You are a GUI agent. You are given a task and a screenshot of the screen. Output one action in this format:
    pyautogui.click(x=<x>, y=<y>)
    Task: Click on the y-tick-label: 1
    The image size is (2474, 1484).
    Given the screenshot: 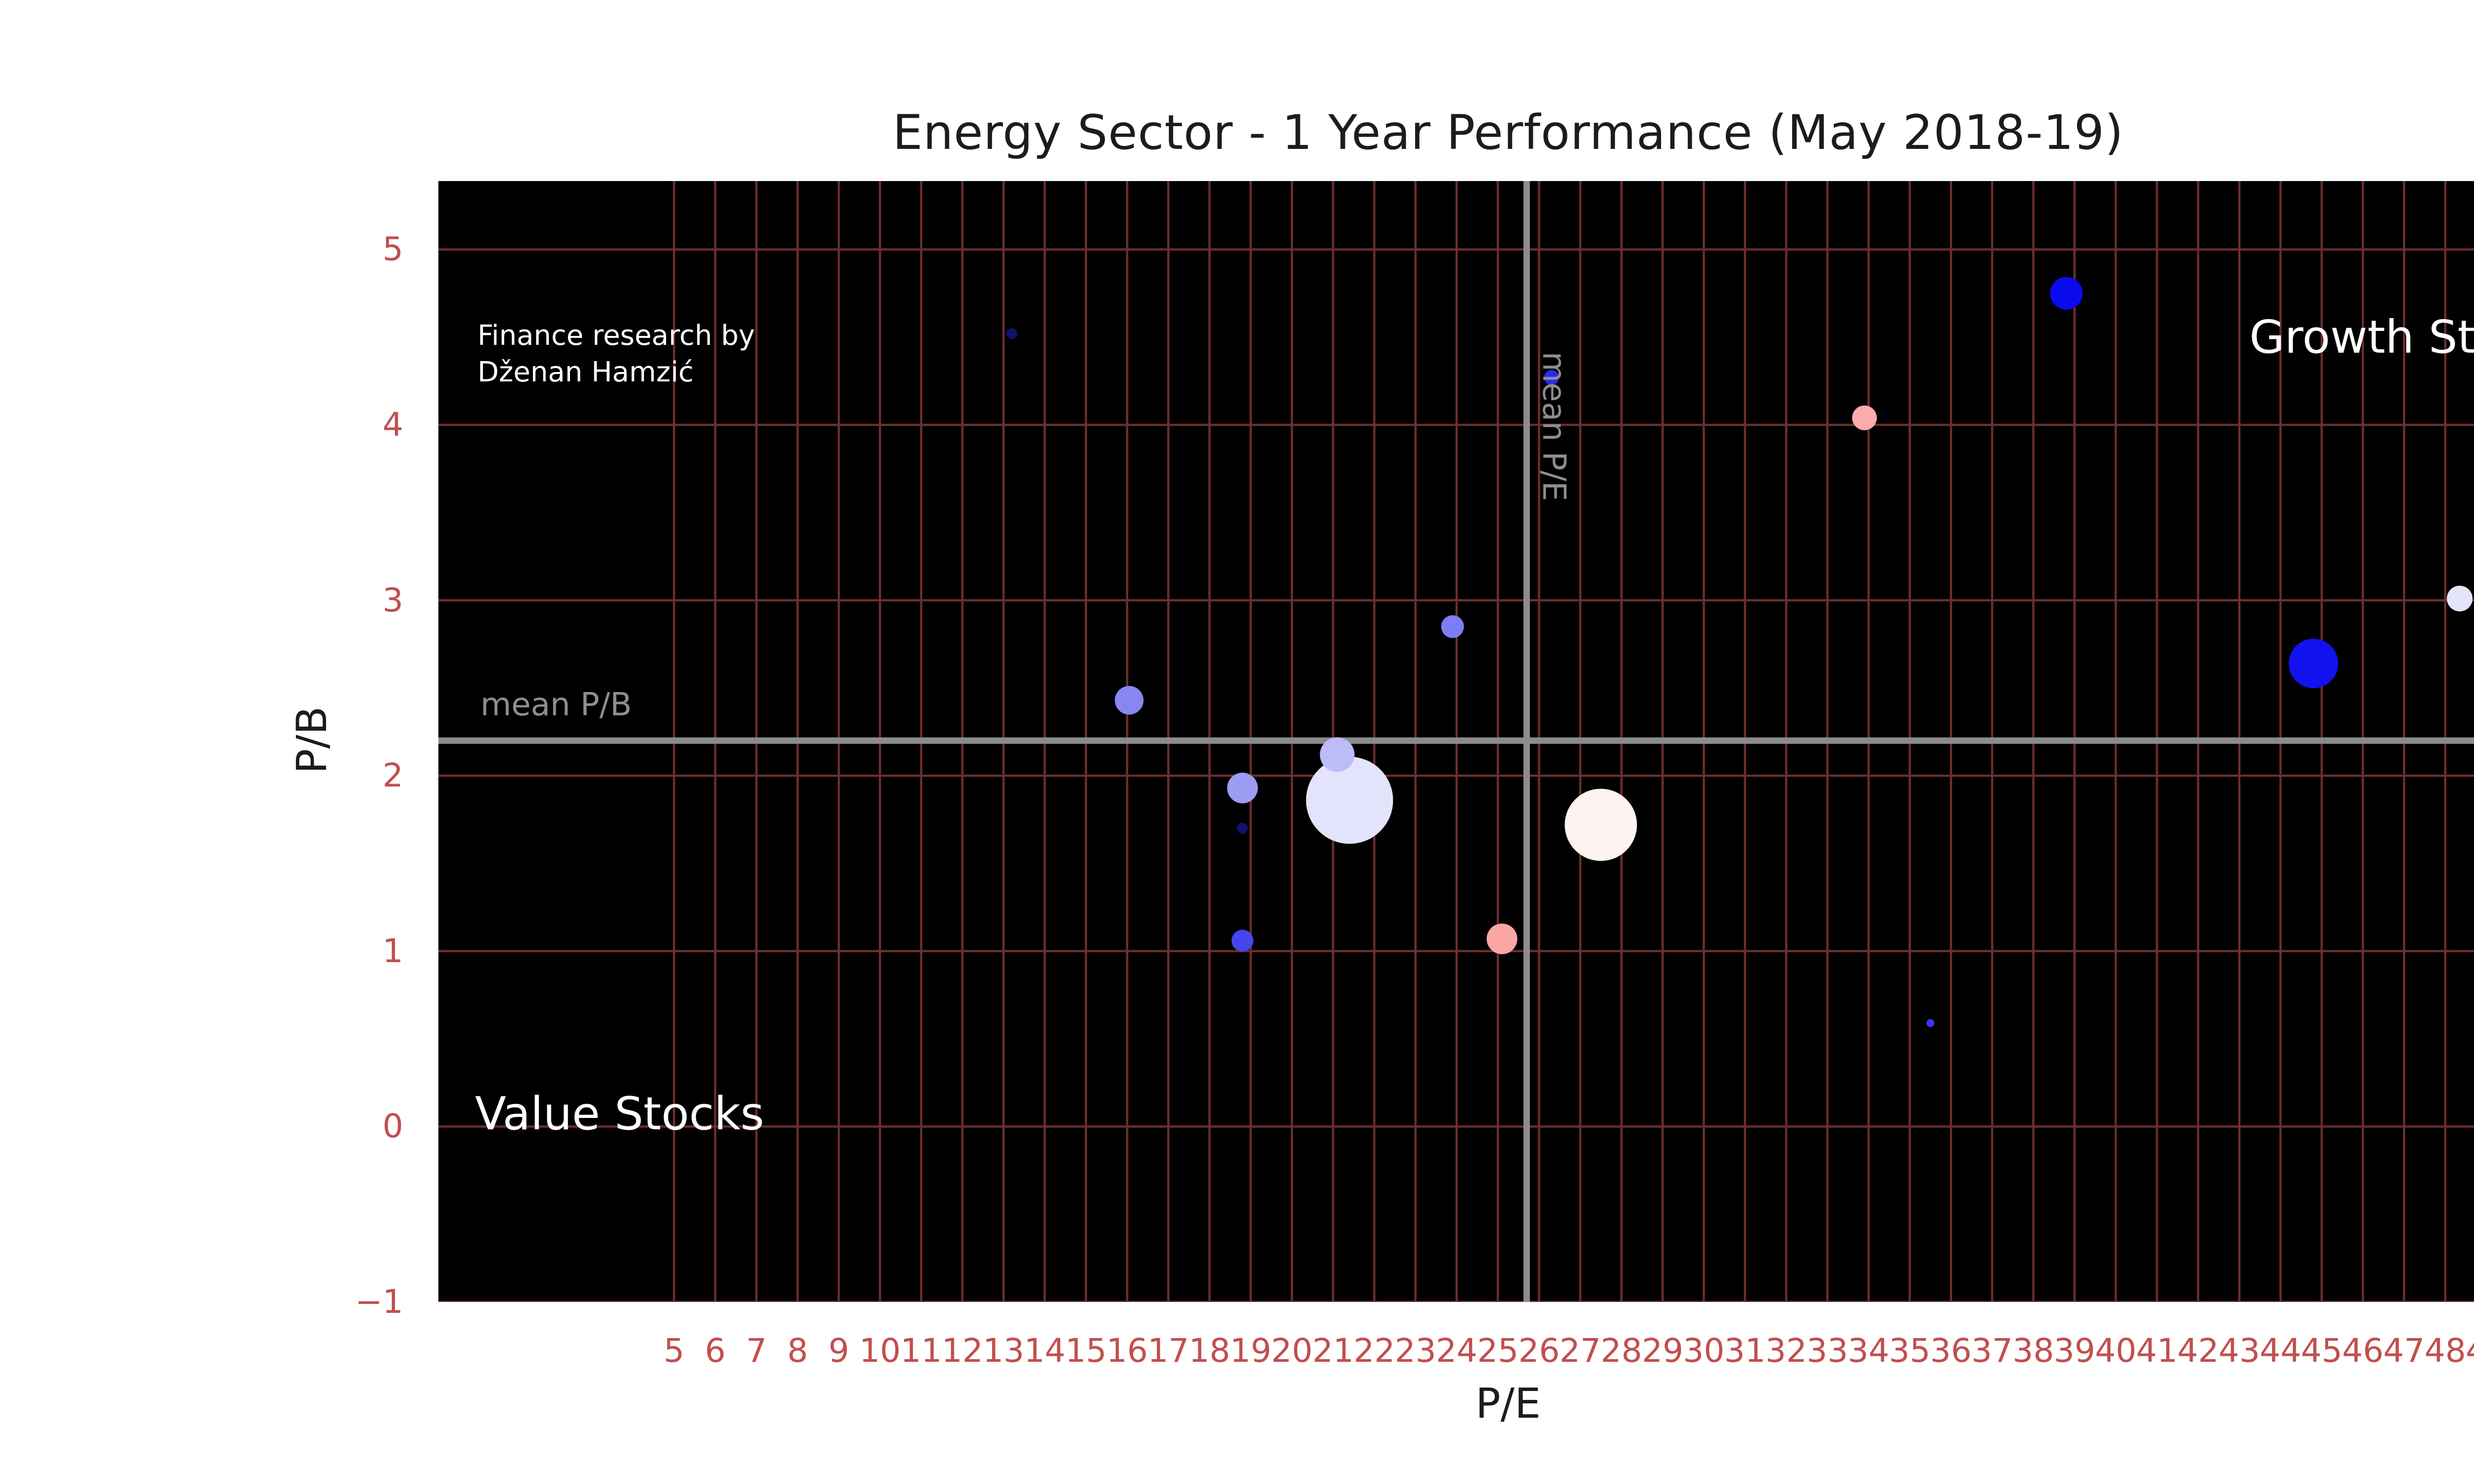 What is the action you would take?
    pyautogui.click(x=393, y=950)
    